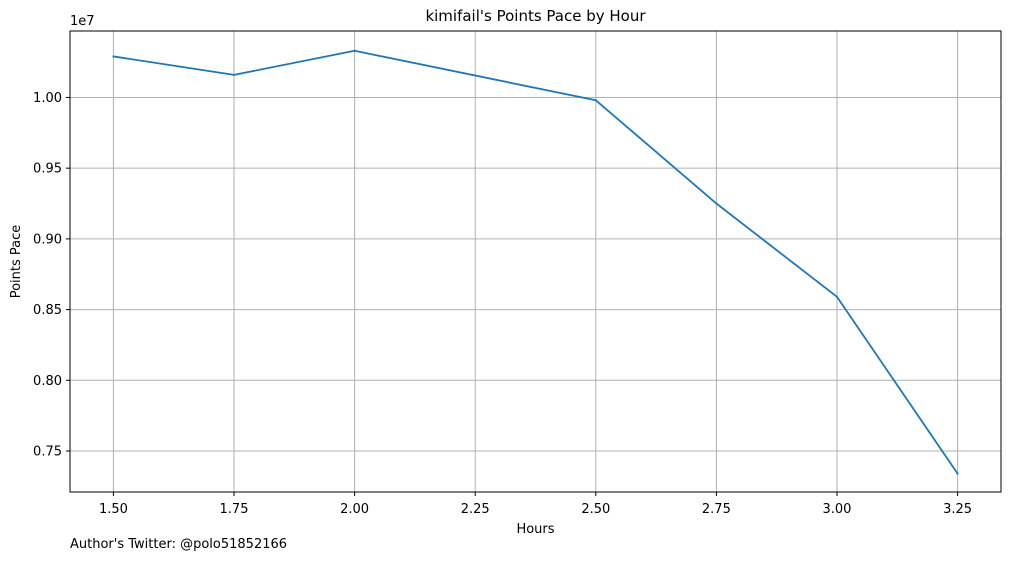  Describe the element at coordinates (16, 262) in the screenshot. I see `y-axis-label: Points Pace` at that location.